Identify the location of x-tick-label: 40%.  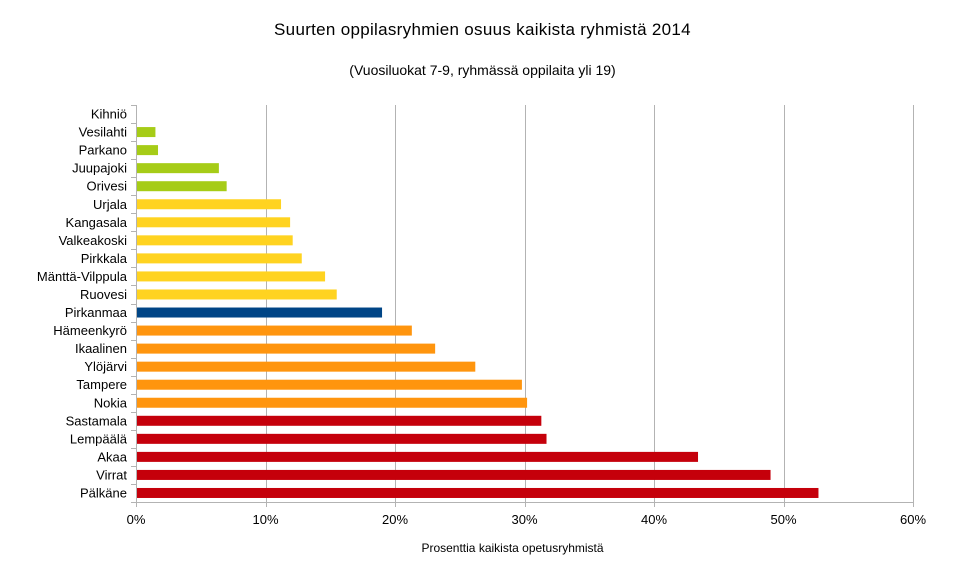
(654, 519).